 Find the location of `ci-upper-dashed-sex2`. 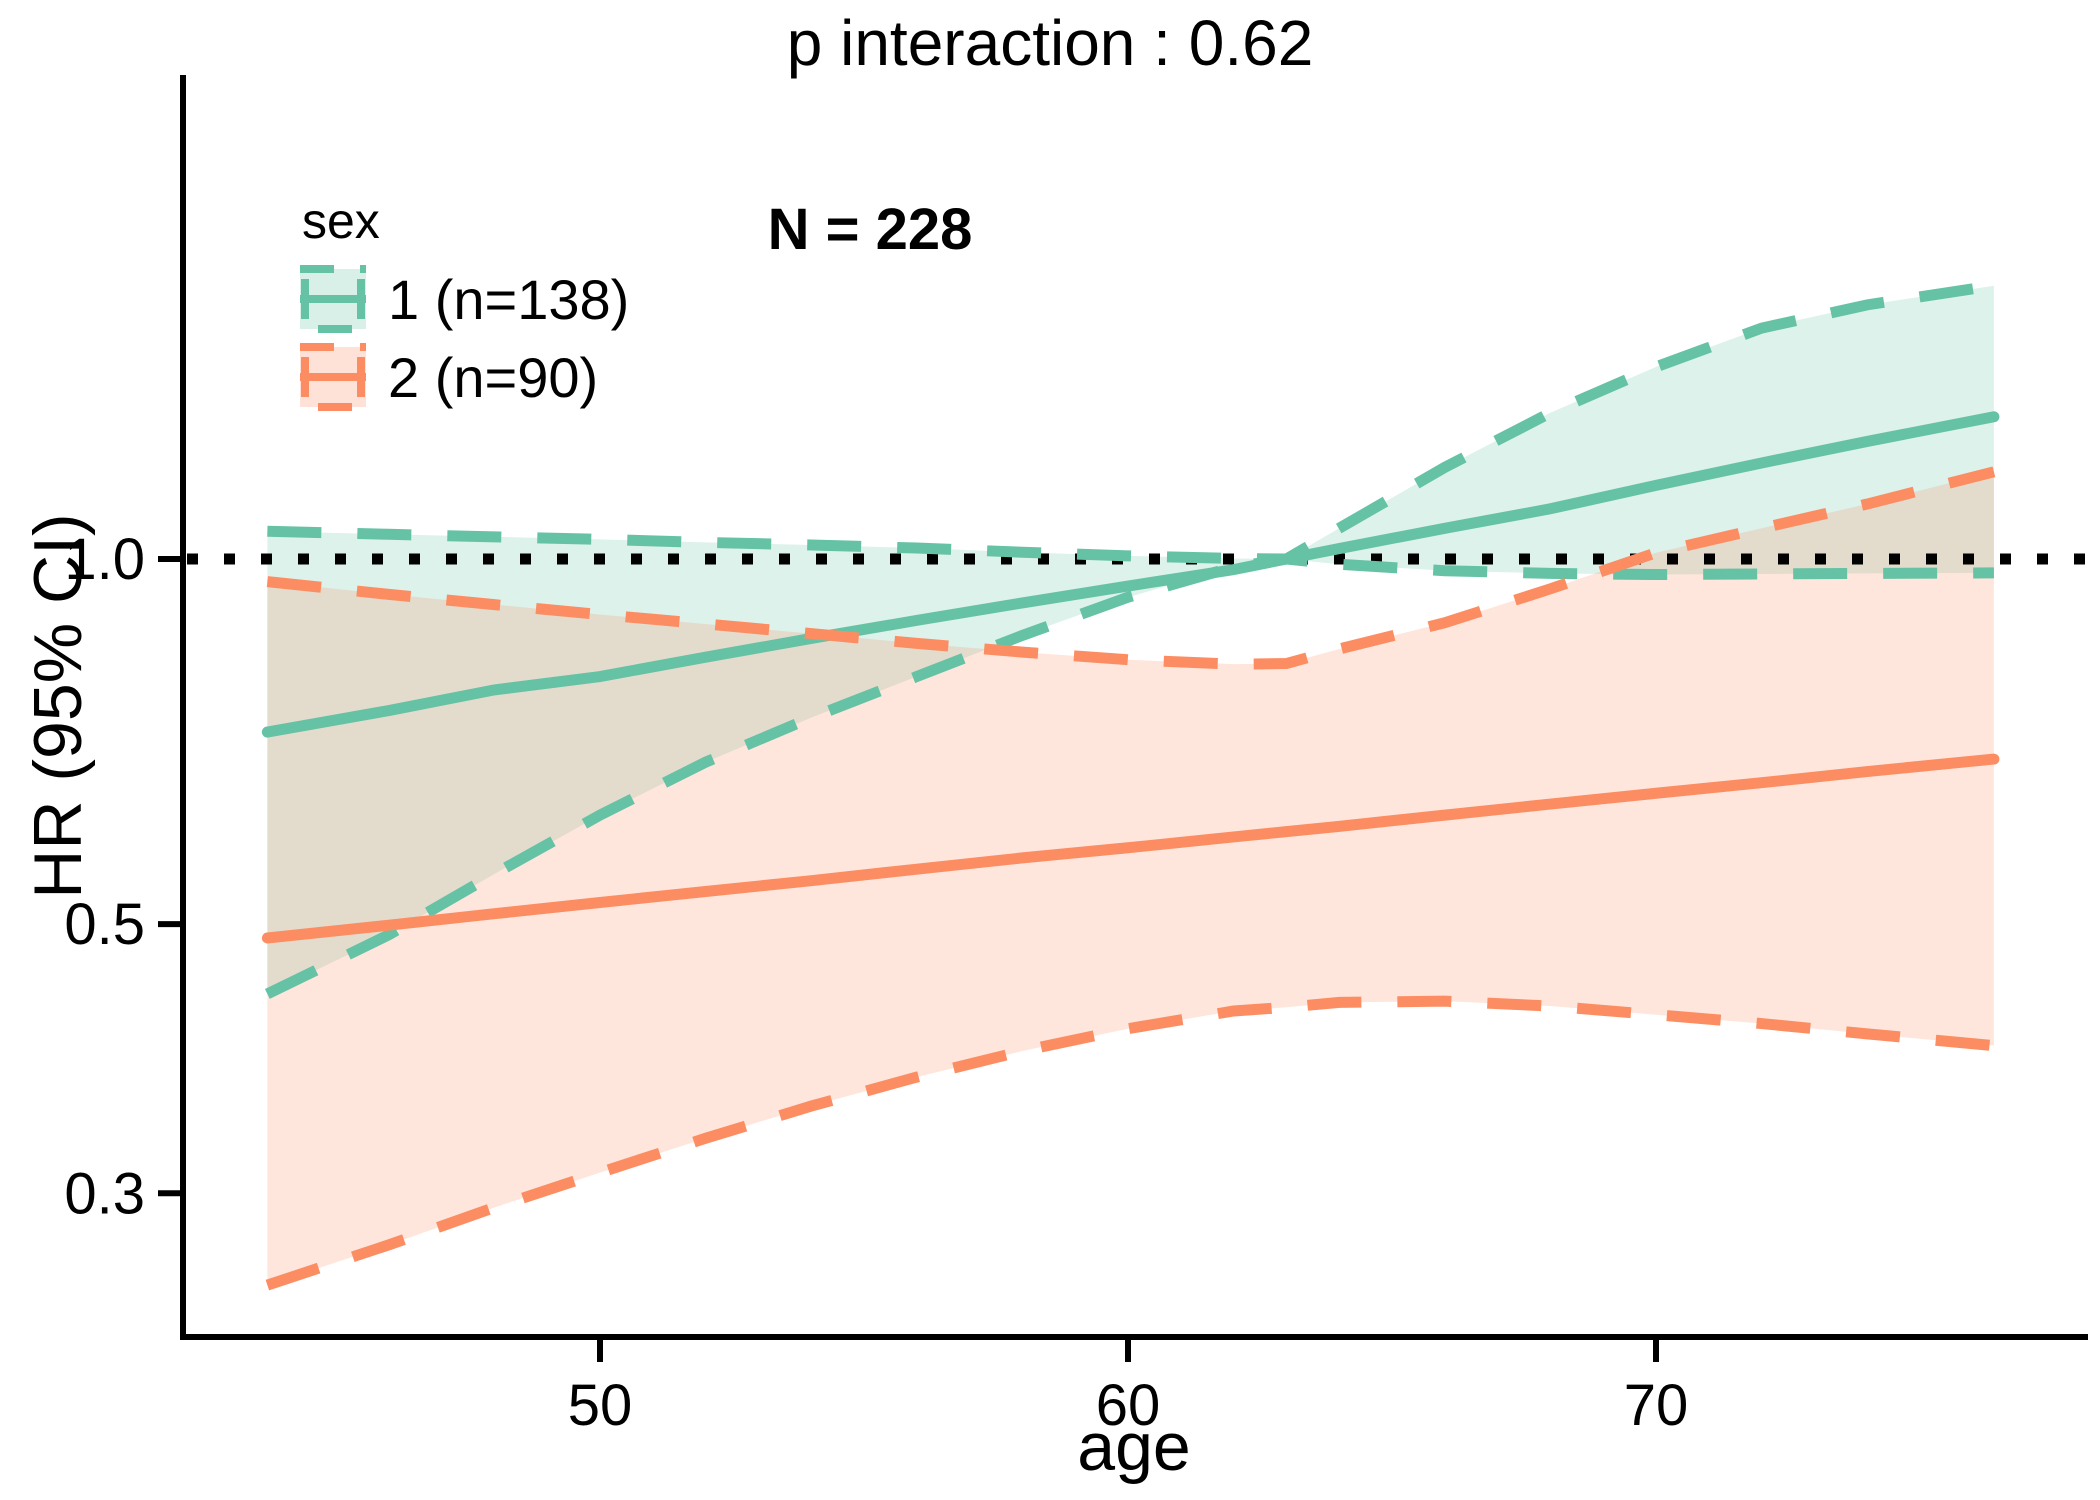

ci-upper-dashed-sex2 is located at coordinates (1131, 568).